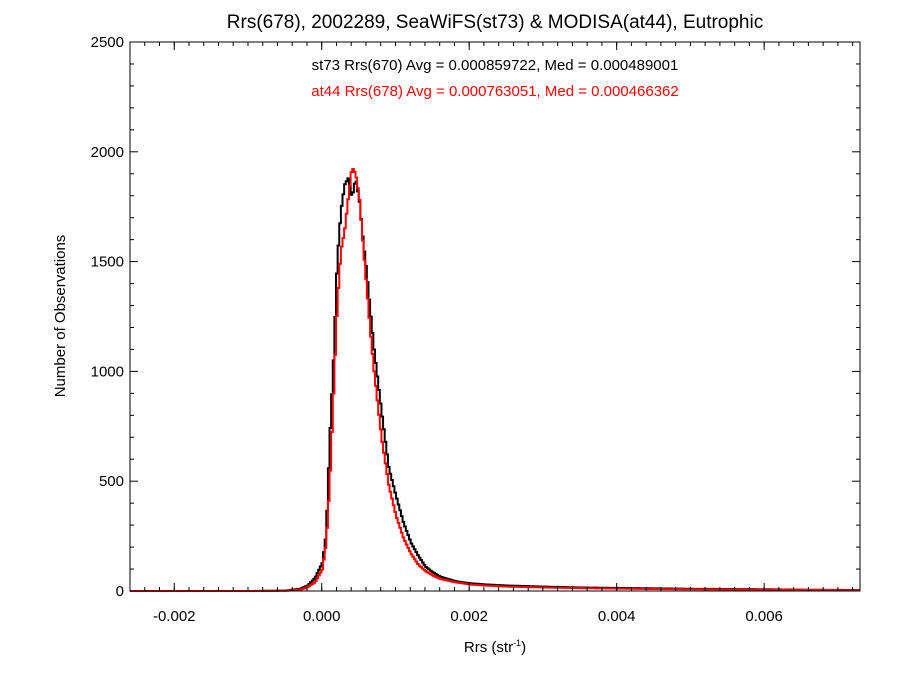  What do you see at coordinates (107, 152) in the screenshot?
I see `y-tick-label: 2000` at bounding box center [107, 152].